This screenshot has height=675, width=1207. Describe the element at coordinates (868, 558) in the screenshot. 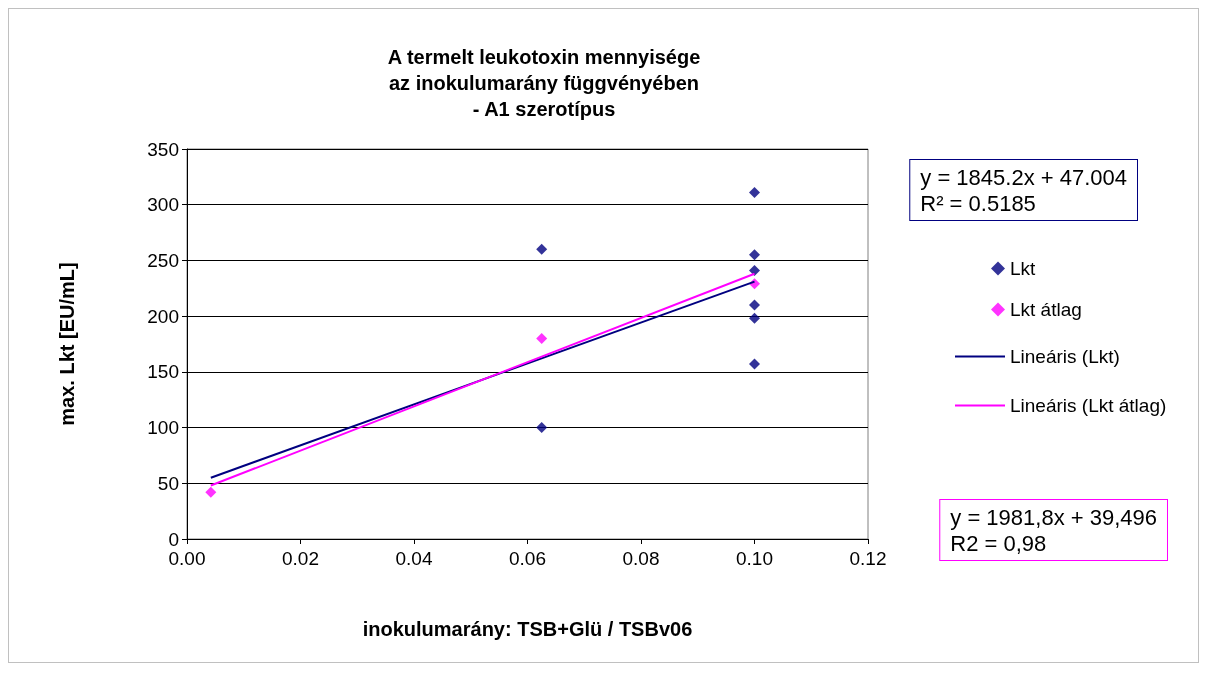

I see `x-tick-label: 0.12` at that location.